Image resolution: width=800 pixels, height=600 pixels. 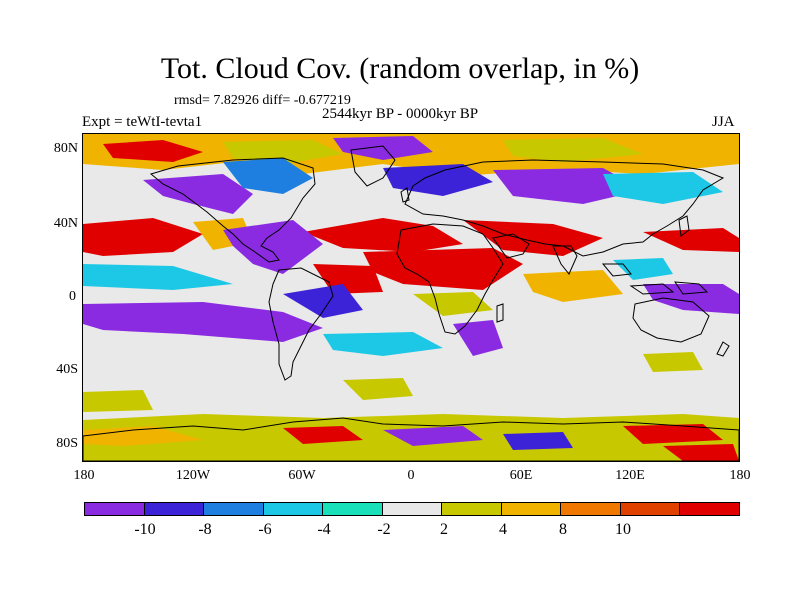 I want to click on y-axis-label: 80N, so click(x=65, y=148).